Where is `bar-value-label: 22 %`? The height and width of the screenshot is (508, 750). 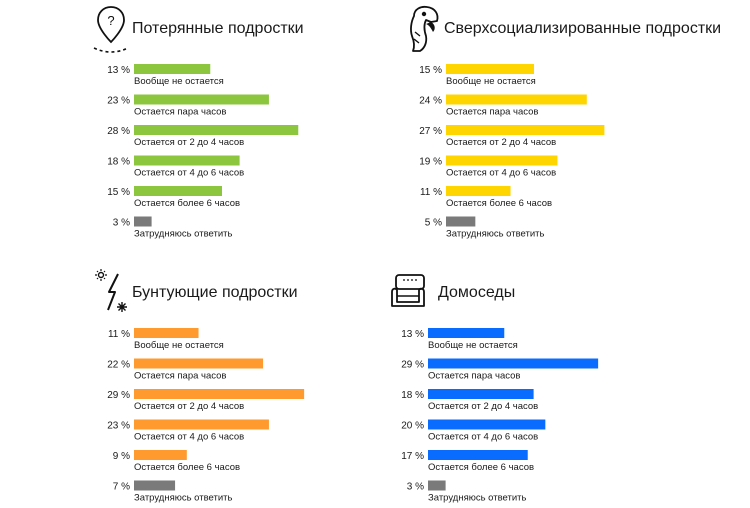
bar-value-label: 22 % is located at coordinates (118, 365).